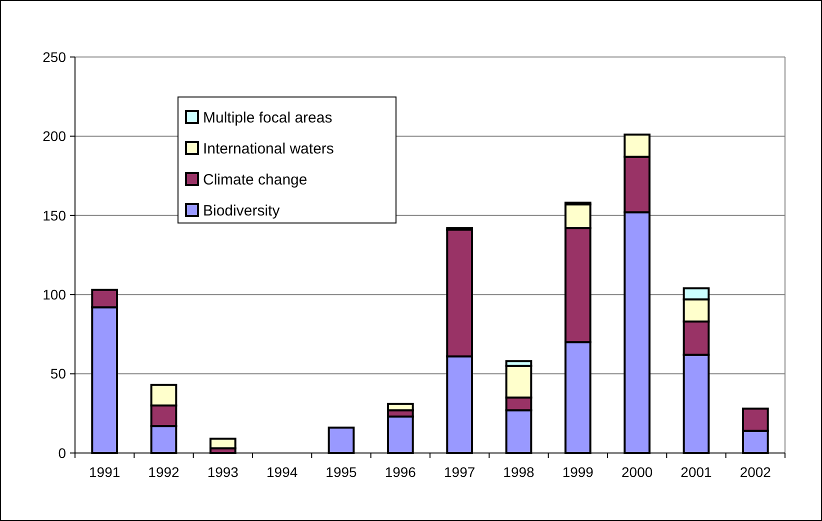  I want to click on y-tick-label: 250, so click(54, 56).